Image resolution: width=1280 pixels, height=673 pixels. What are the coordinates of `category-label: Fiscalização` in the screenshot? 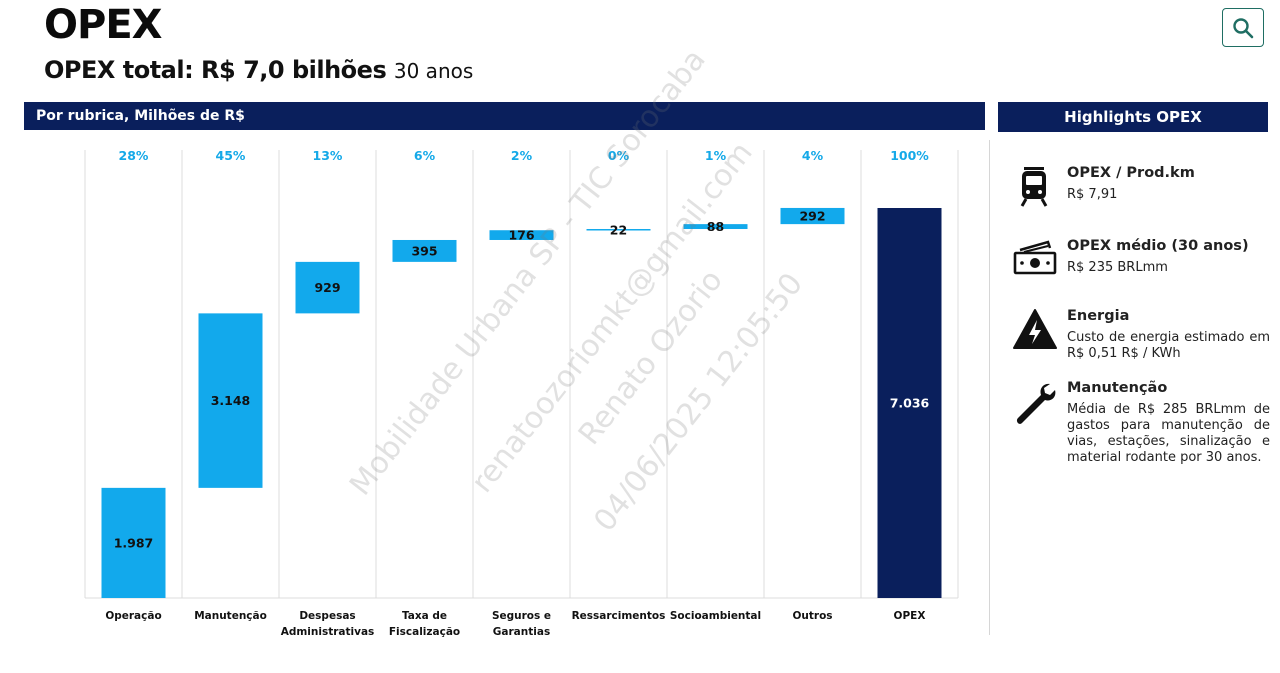 It's located at (424, 632).